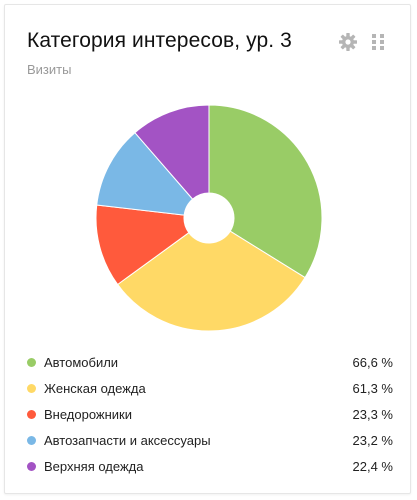 Image resolution: width=417 pixels, height=500 pixels. What do you see at coordinates (372, 414) in the screenshot?
I see `legend-value: 23,3 %` at bounding box center [372, 414].